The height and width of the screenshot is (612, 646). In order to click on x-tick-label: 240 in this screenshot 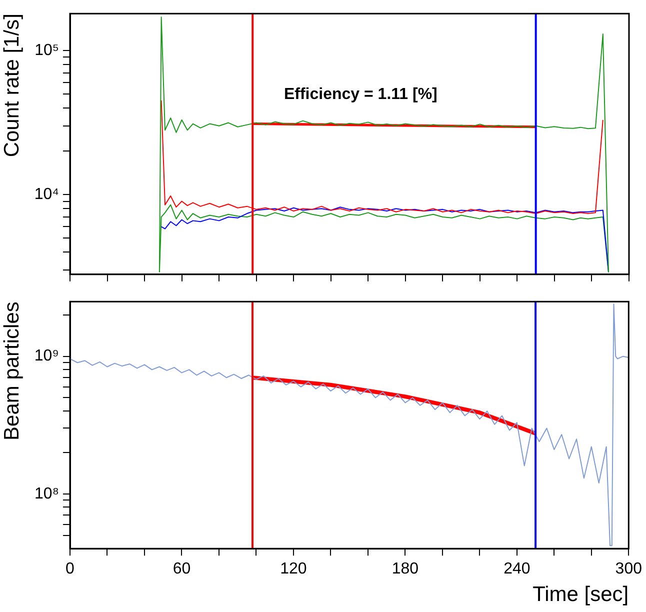, I will do `click(517, 569)`.